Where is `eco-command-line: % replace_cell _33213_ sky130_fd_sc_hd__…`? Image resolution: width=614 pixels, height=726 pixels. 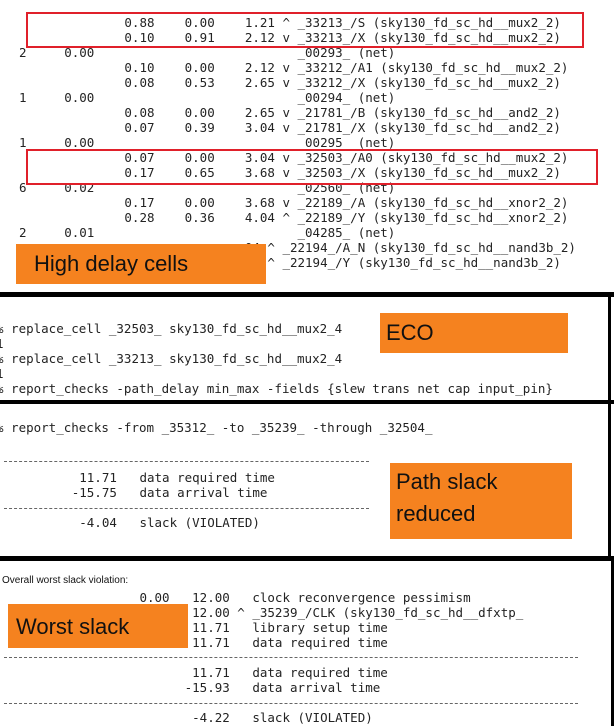 eco-command-line: % replace_cell _33213_ sky130_fd_sc_hd__… is located at coordinates (171, 358).